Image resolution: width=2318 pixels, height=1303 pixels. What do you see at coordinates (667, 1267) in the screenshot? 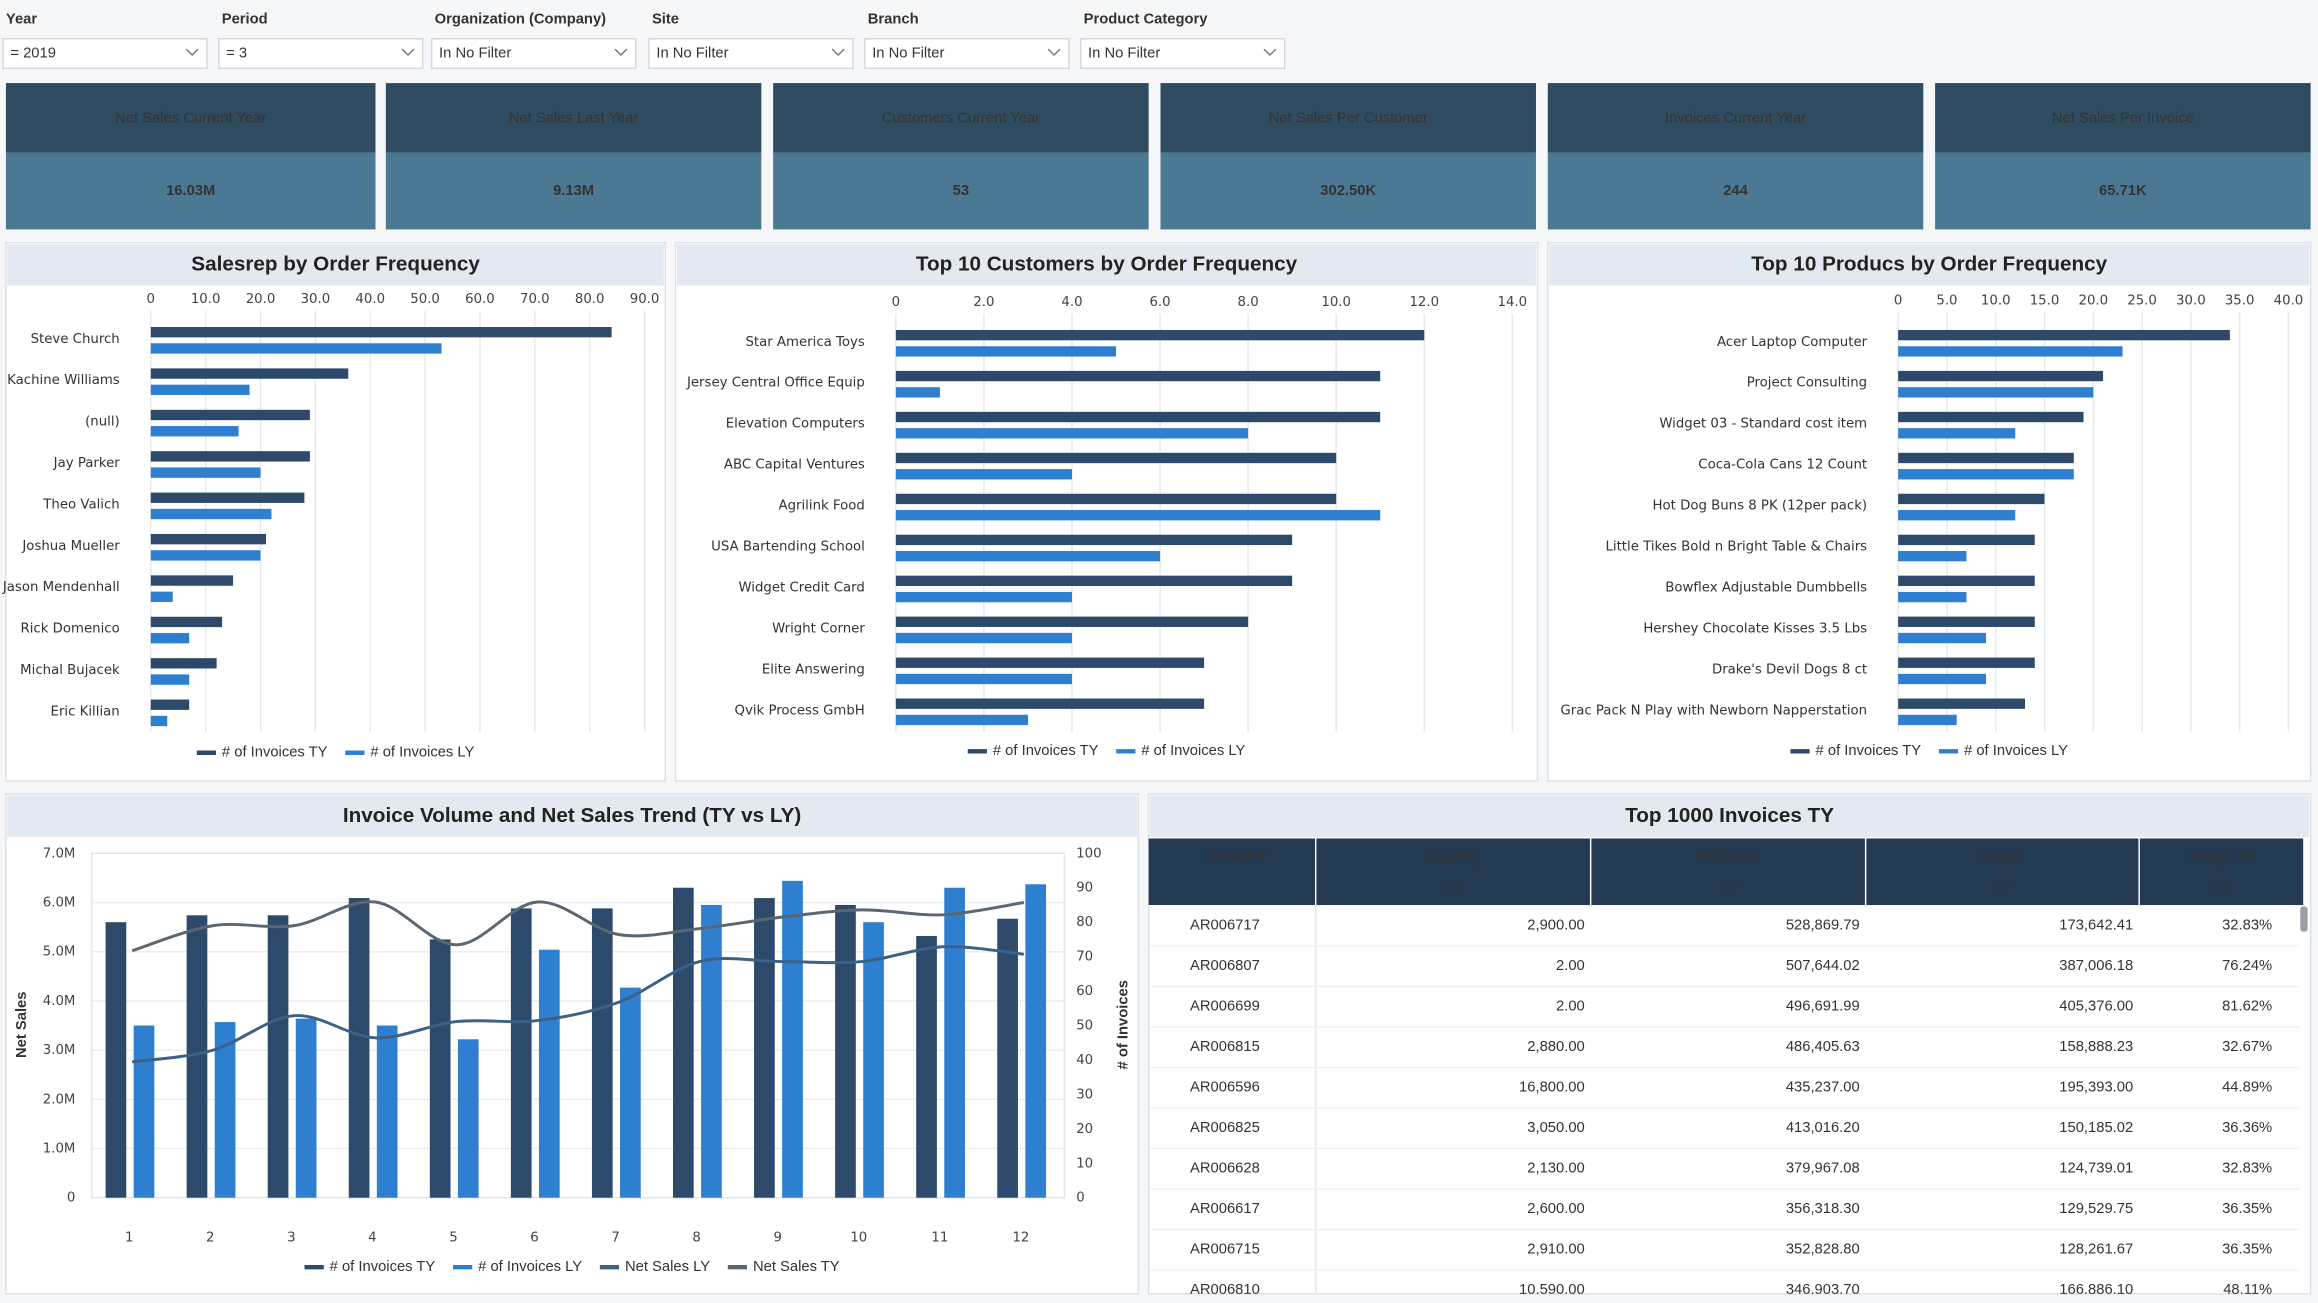
I see `legend-label: Net Sales LY` at bounding box center [667, 1267].